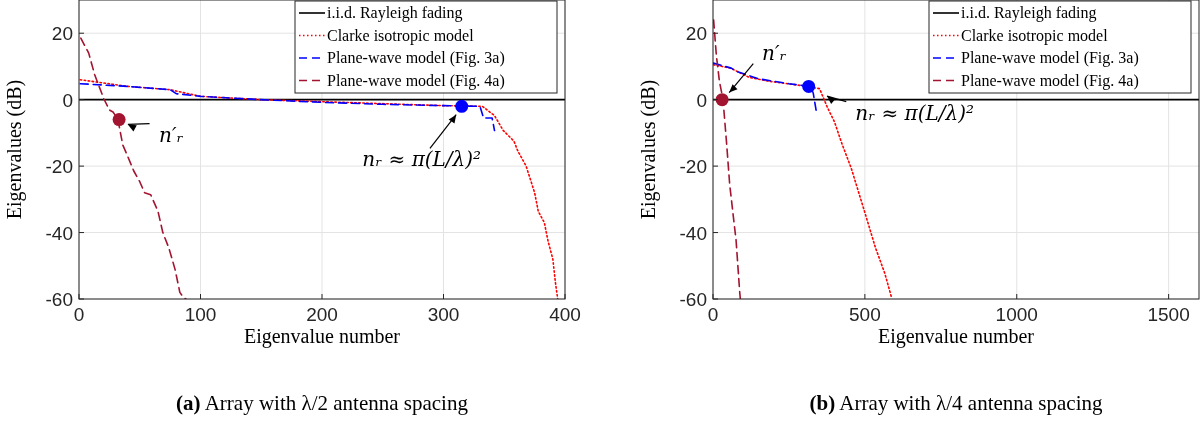 This screenshot has height=424, width=1202. What do you see at coordinates (443, 314) in the screenshot?
I see `x-tick-label: 300` at bounding box center [443, 314].